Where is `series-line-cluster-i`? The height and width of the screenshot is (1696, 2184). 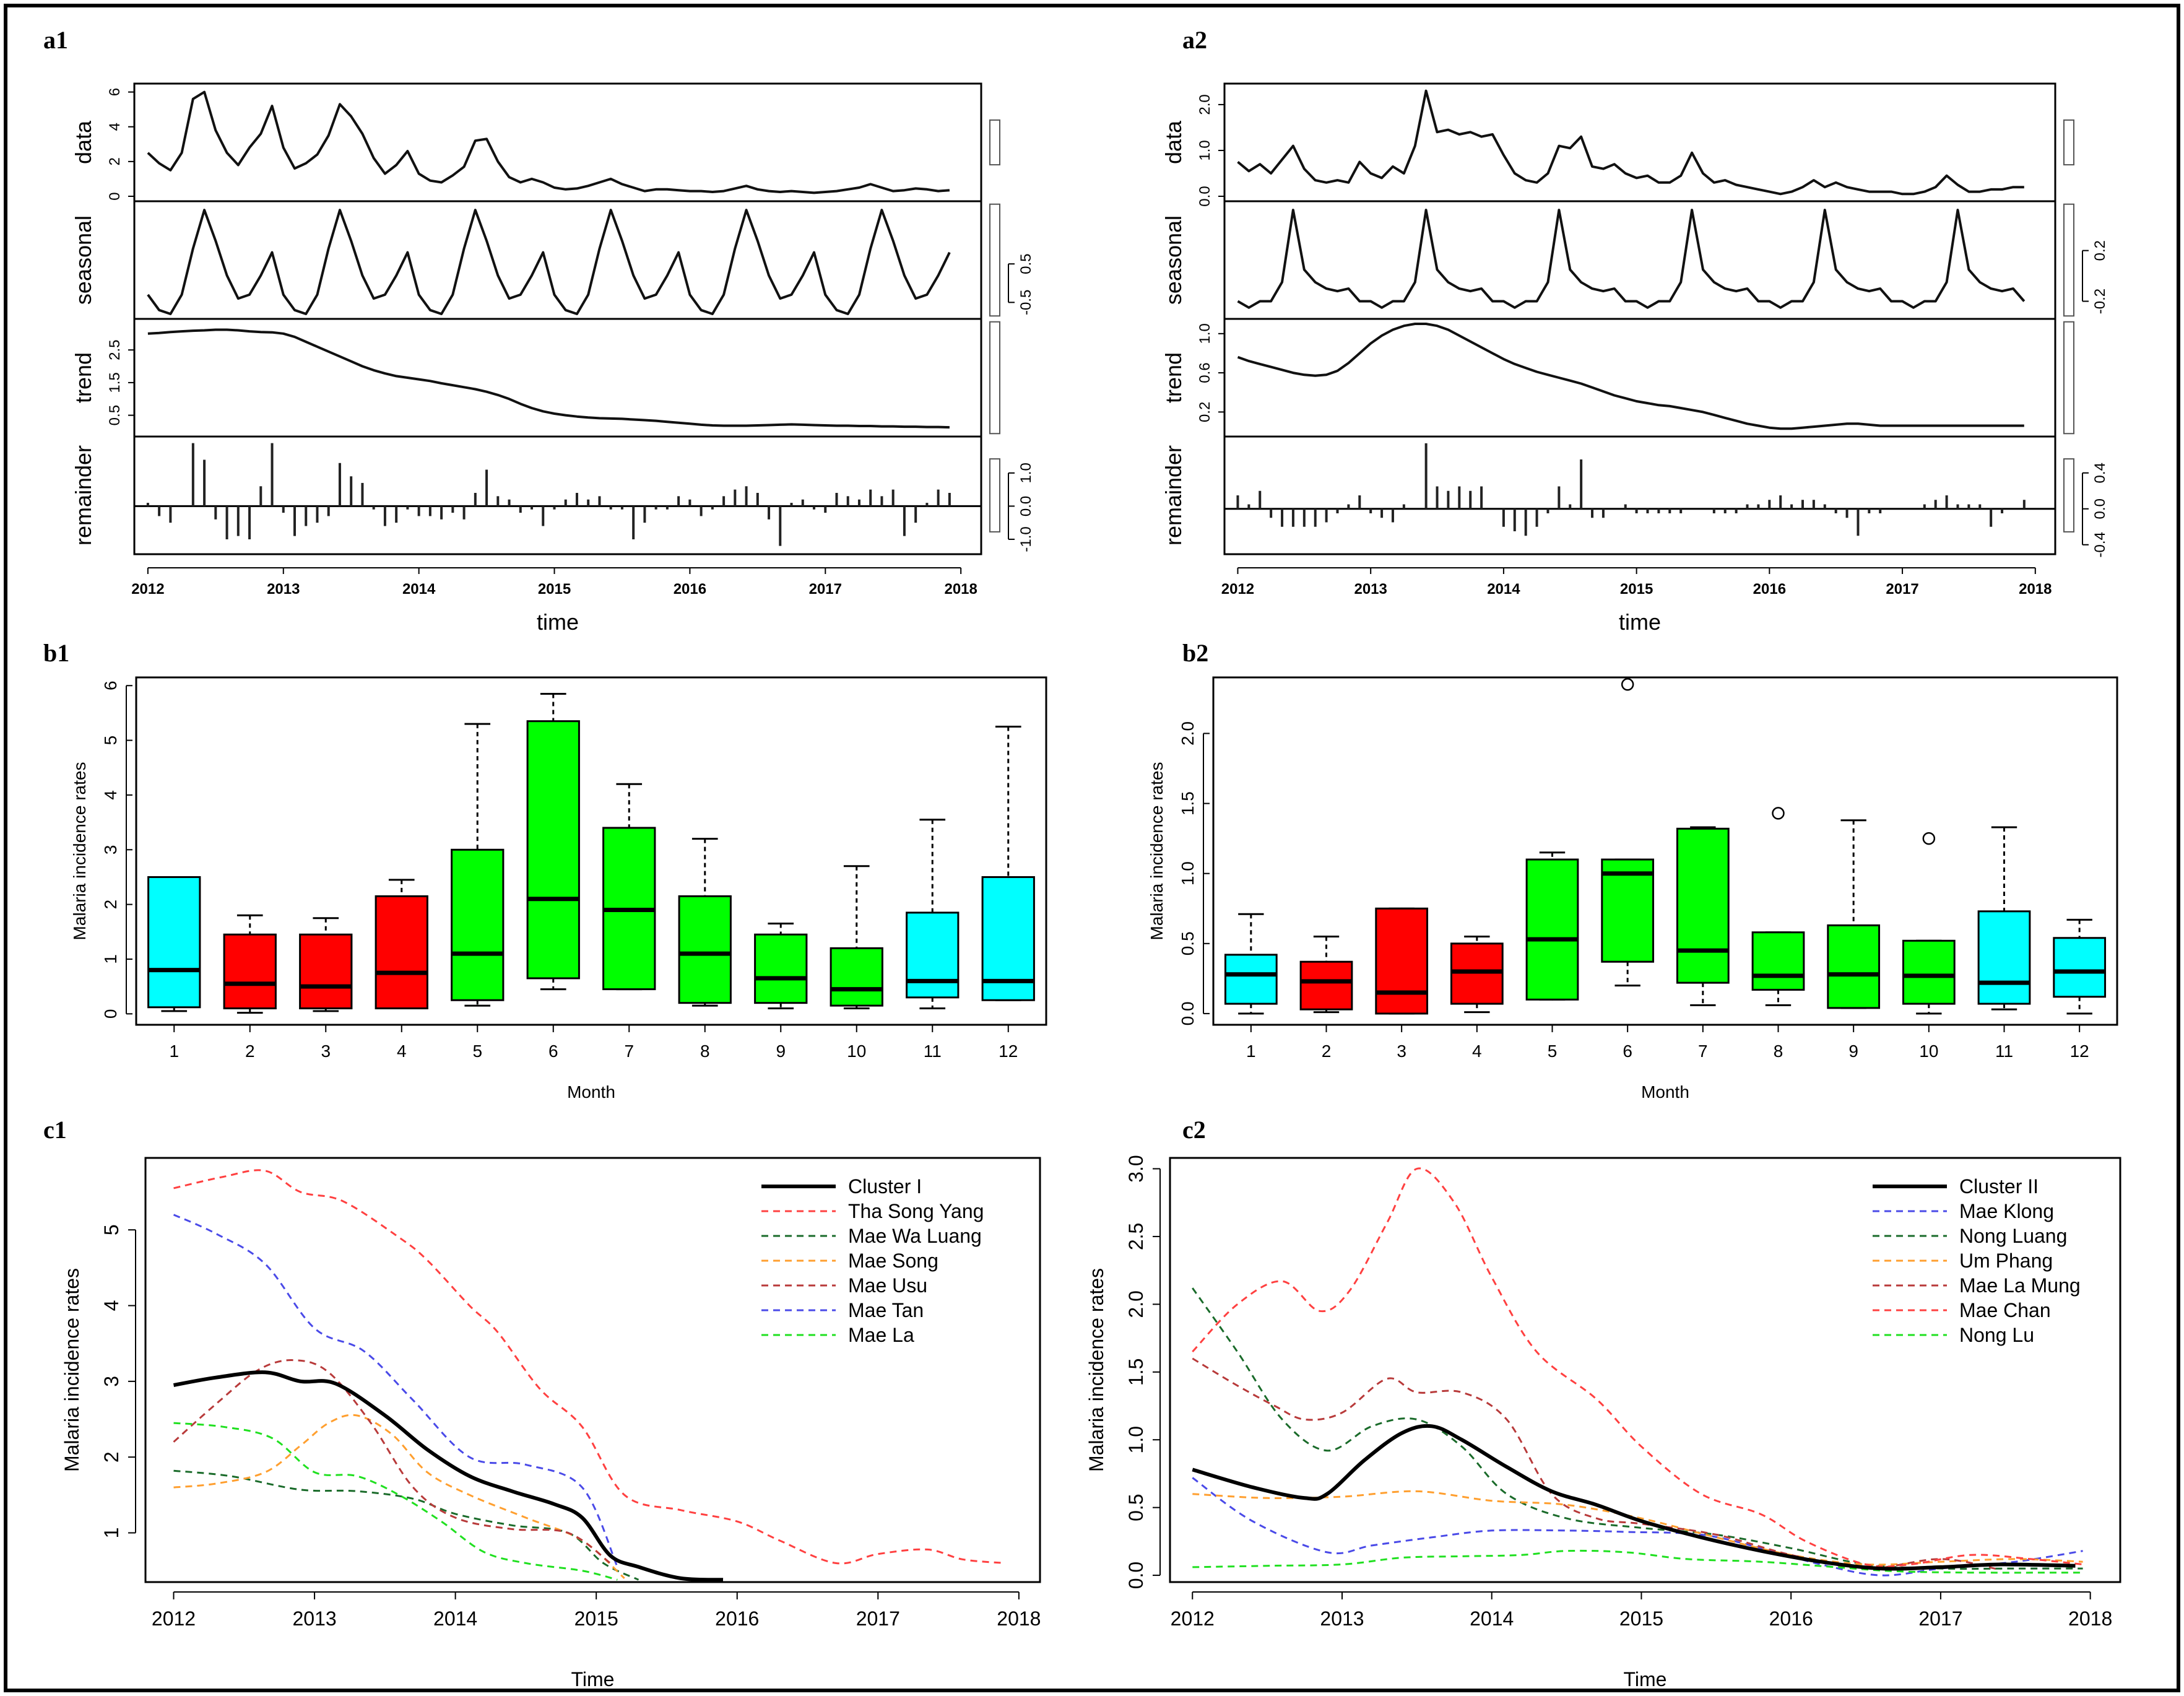
series-line-cluster-i is located at coordinates (448, 1476).